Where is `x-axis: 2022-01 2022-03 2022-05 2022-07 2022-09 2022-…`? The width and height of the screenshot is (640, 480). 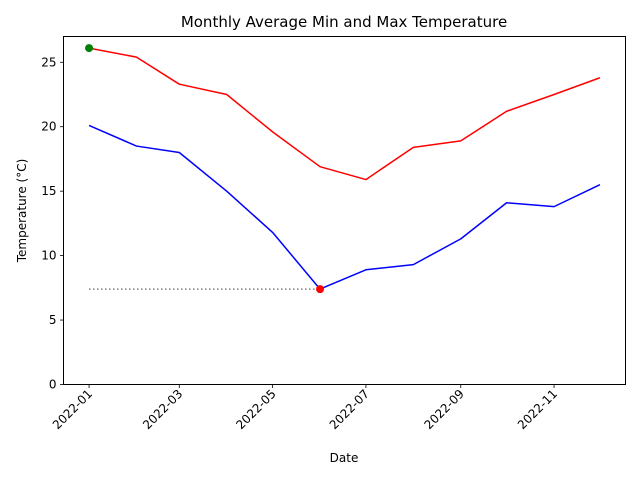
x-axis: 2022-01 2022-03 2022-05 2022-07 2022-09 2022-… is located at coordinates (305, 408).